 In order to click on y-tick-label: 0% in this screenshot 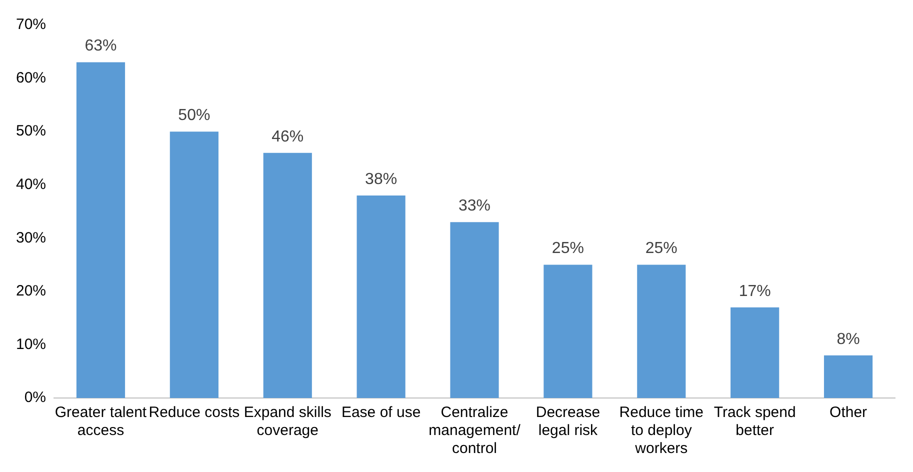, I will do `click(35, 397)`.